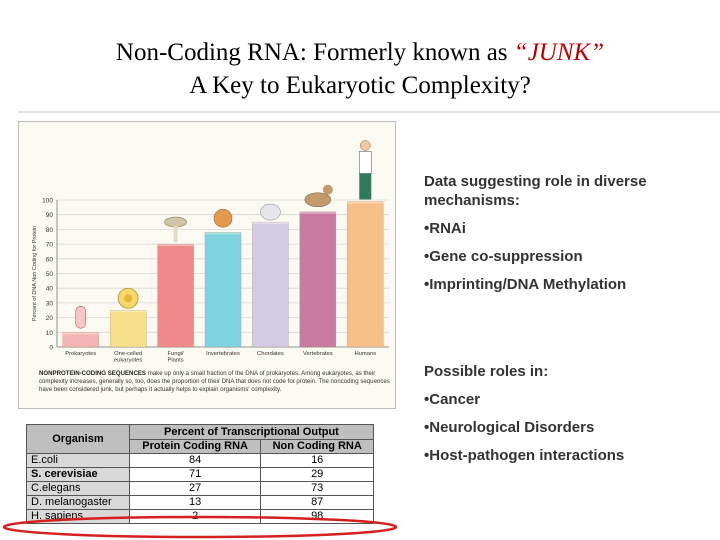 Image resolution: width=720 pixels, height=540 pixels. Describe the element at coordinates (223, 354) in the screenshot. I see `x-tick-label: Invertebrates` at that location.